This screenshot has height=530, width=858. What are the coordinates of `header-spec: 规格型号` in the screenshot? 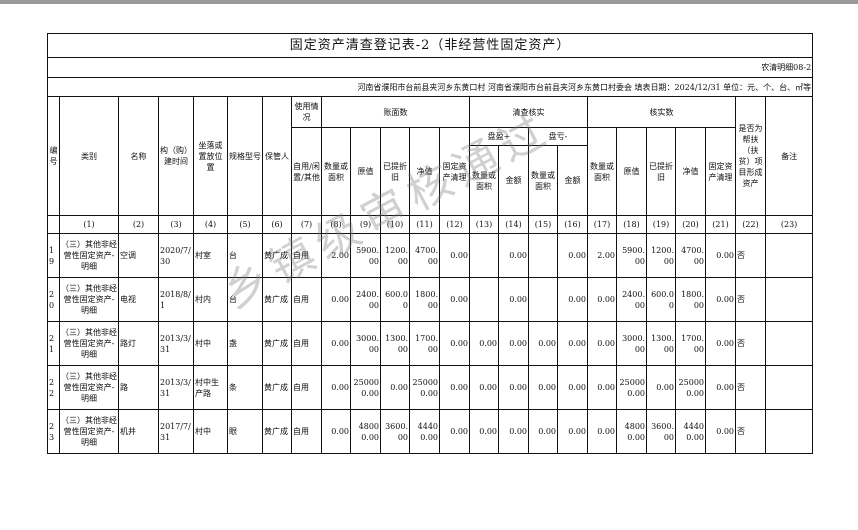 It's located at (245, 156).